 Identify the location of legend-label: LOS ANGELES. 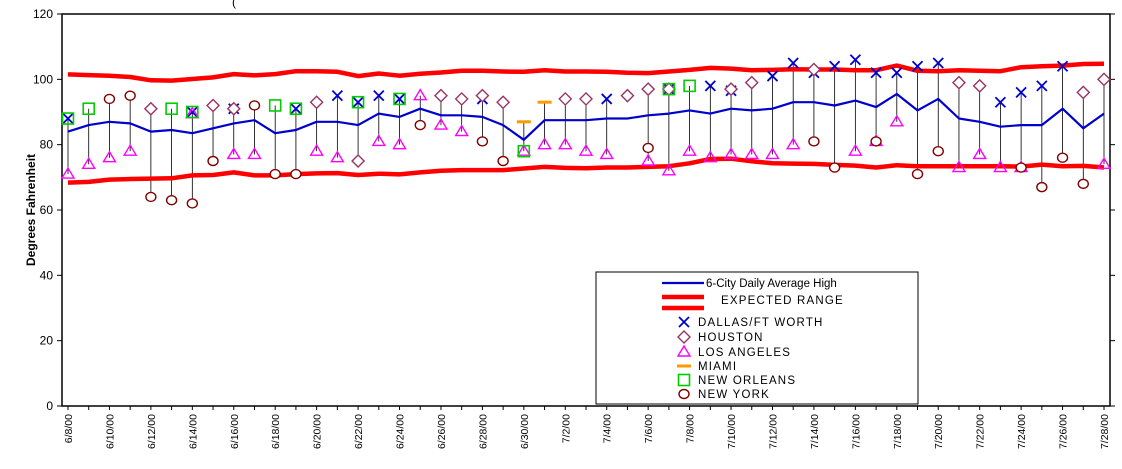
(744, 353).